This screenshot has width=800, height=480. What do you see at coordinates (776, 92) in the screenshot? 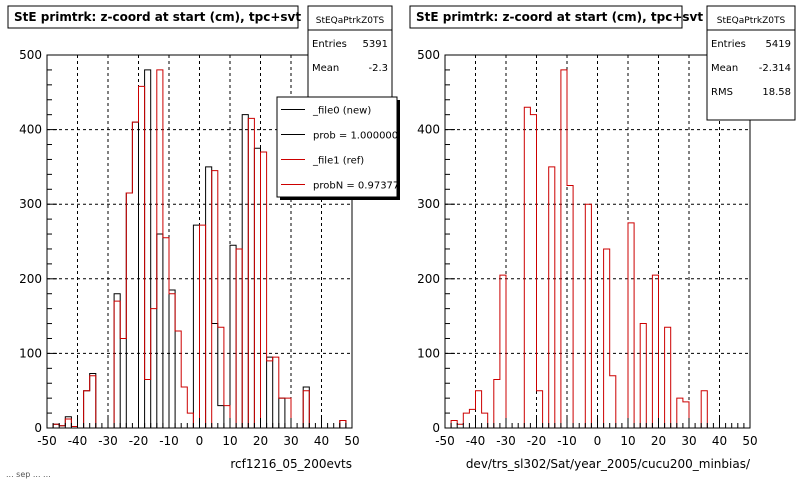
I see `stats-value: 18.58` at bounding box center [776, 92].